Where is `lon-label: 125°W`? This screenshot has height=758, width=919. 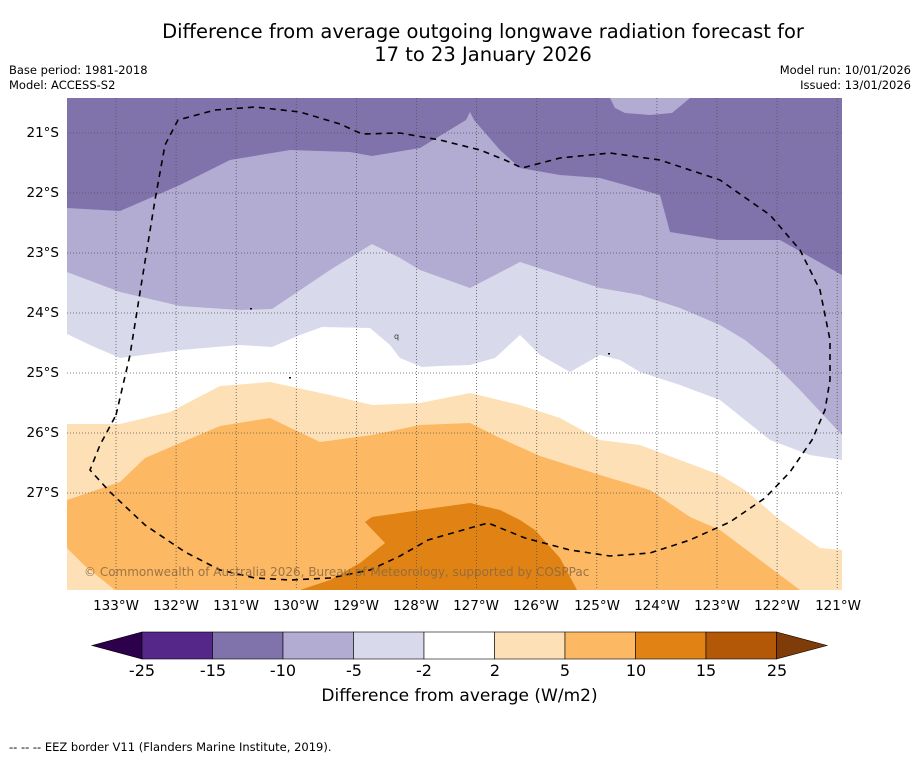 lon-label: 125°W is located at coordinates (597, 606).